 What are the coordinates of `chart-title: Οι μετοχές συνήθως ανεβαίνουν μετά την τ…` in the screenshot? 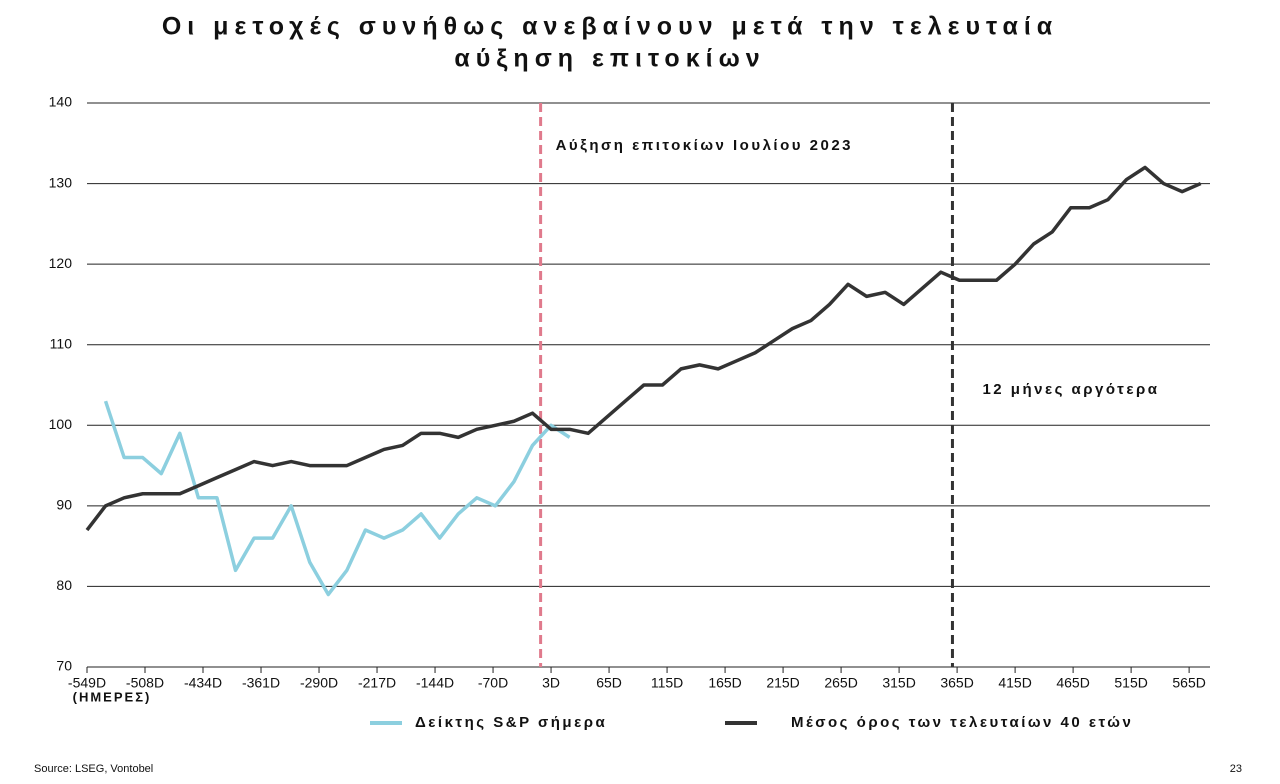 It's located at (610, 27).